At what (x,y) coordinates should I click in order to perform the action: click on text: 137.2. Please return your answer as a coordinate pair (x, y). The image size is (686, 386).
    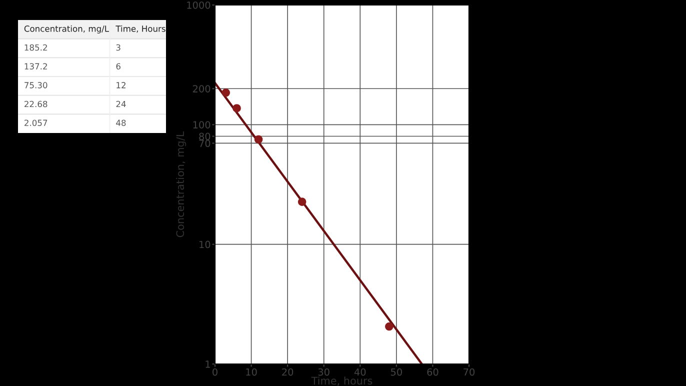
    Looking at the image, I should click on (35, 66).